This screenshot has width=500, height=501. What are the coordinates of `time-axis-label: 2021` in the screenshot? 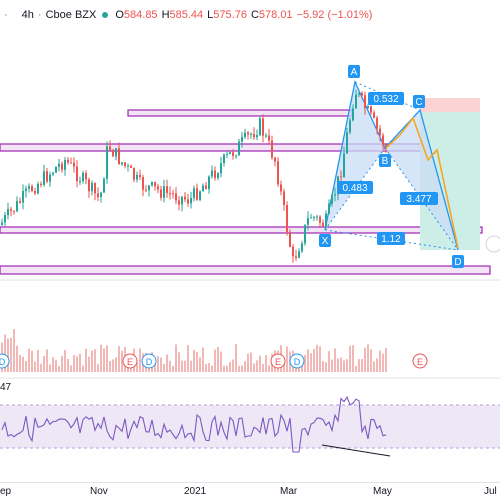 It's located at (195, 491).